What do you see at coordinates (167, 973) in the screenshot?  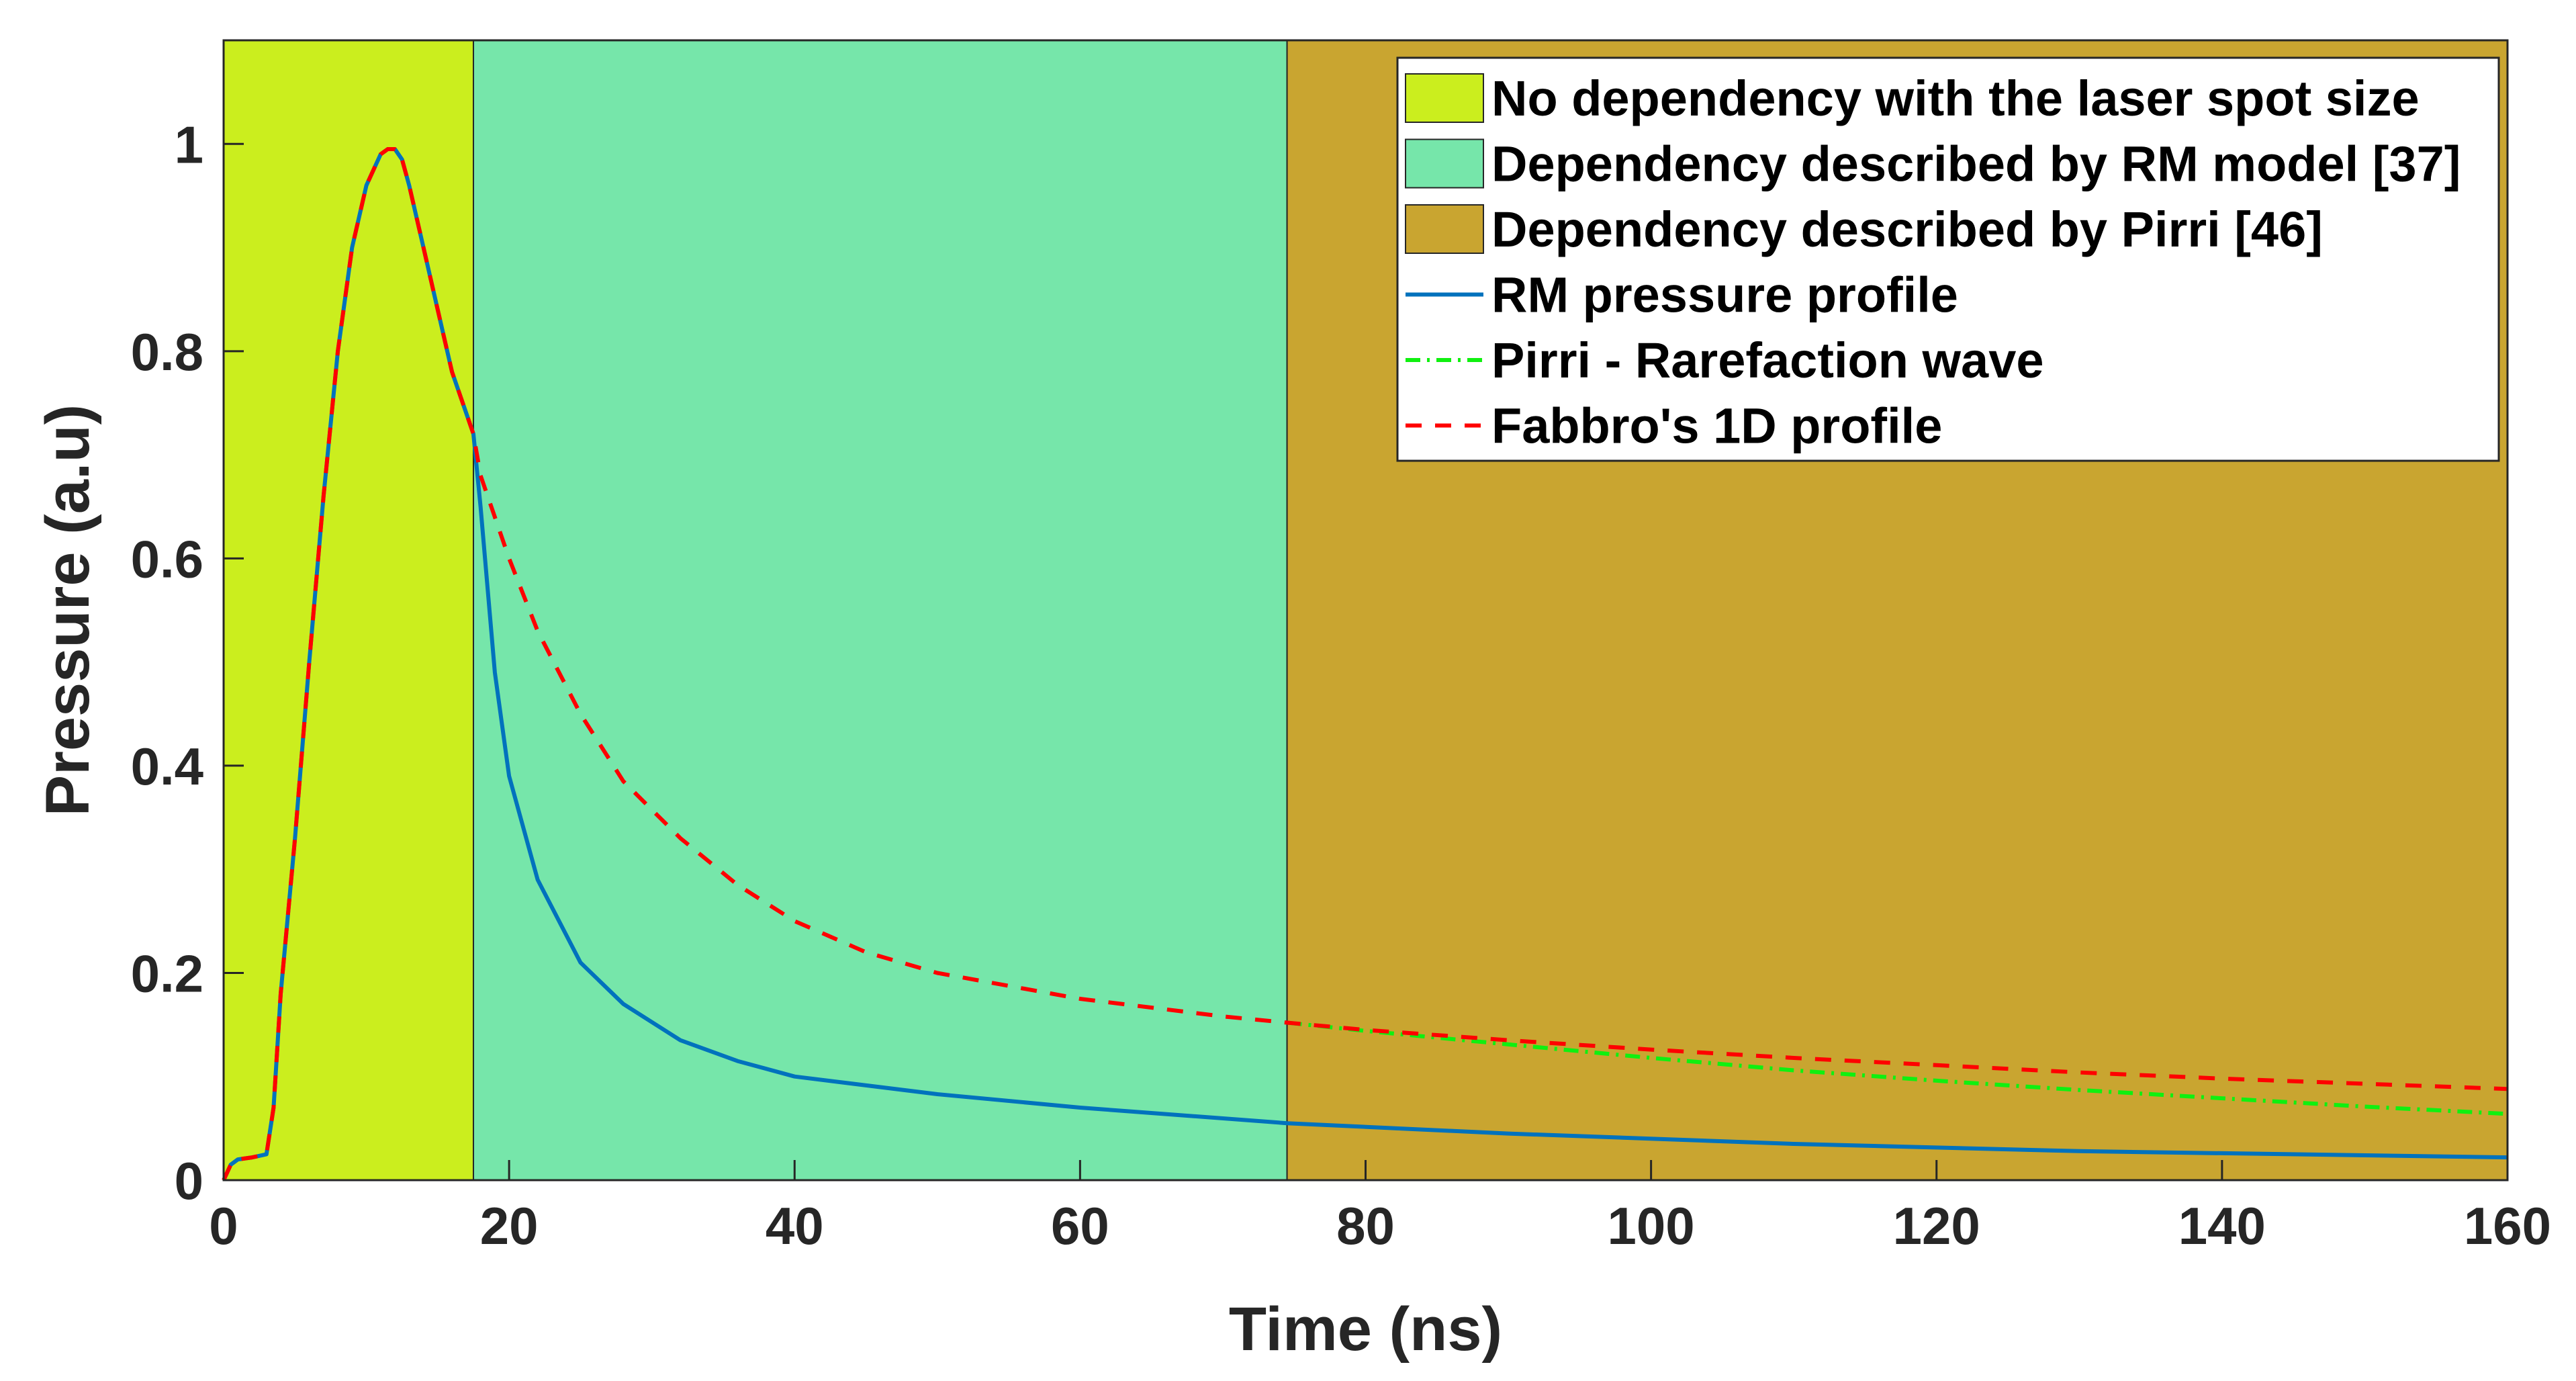 I see `y-tick-label: 0.2` at bounding box center [167, 973].